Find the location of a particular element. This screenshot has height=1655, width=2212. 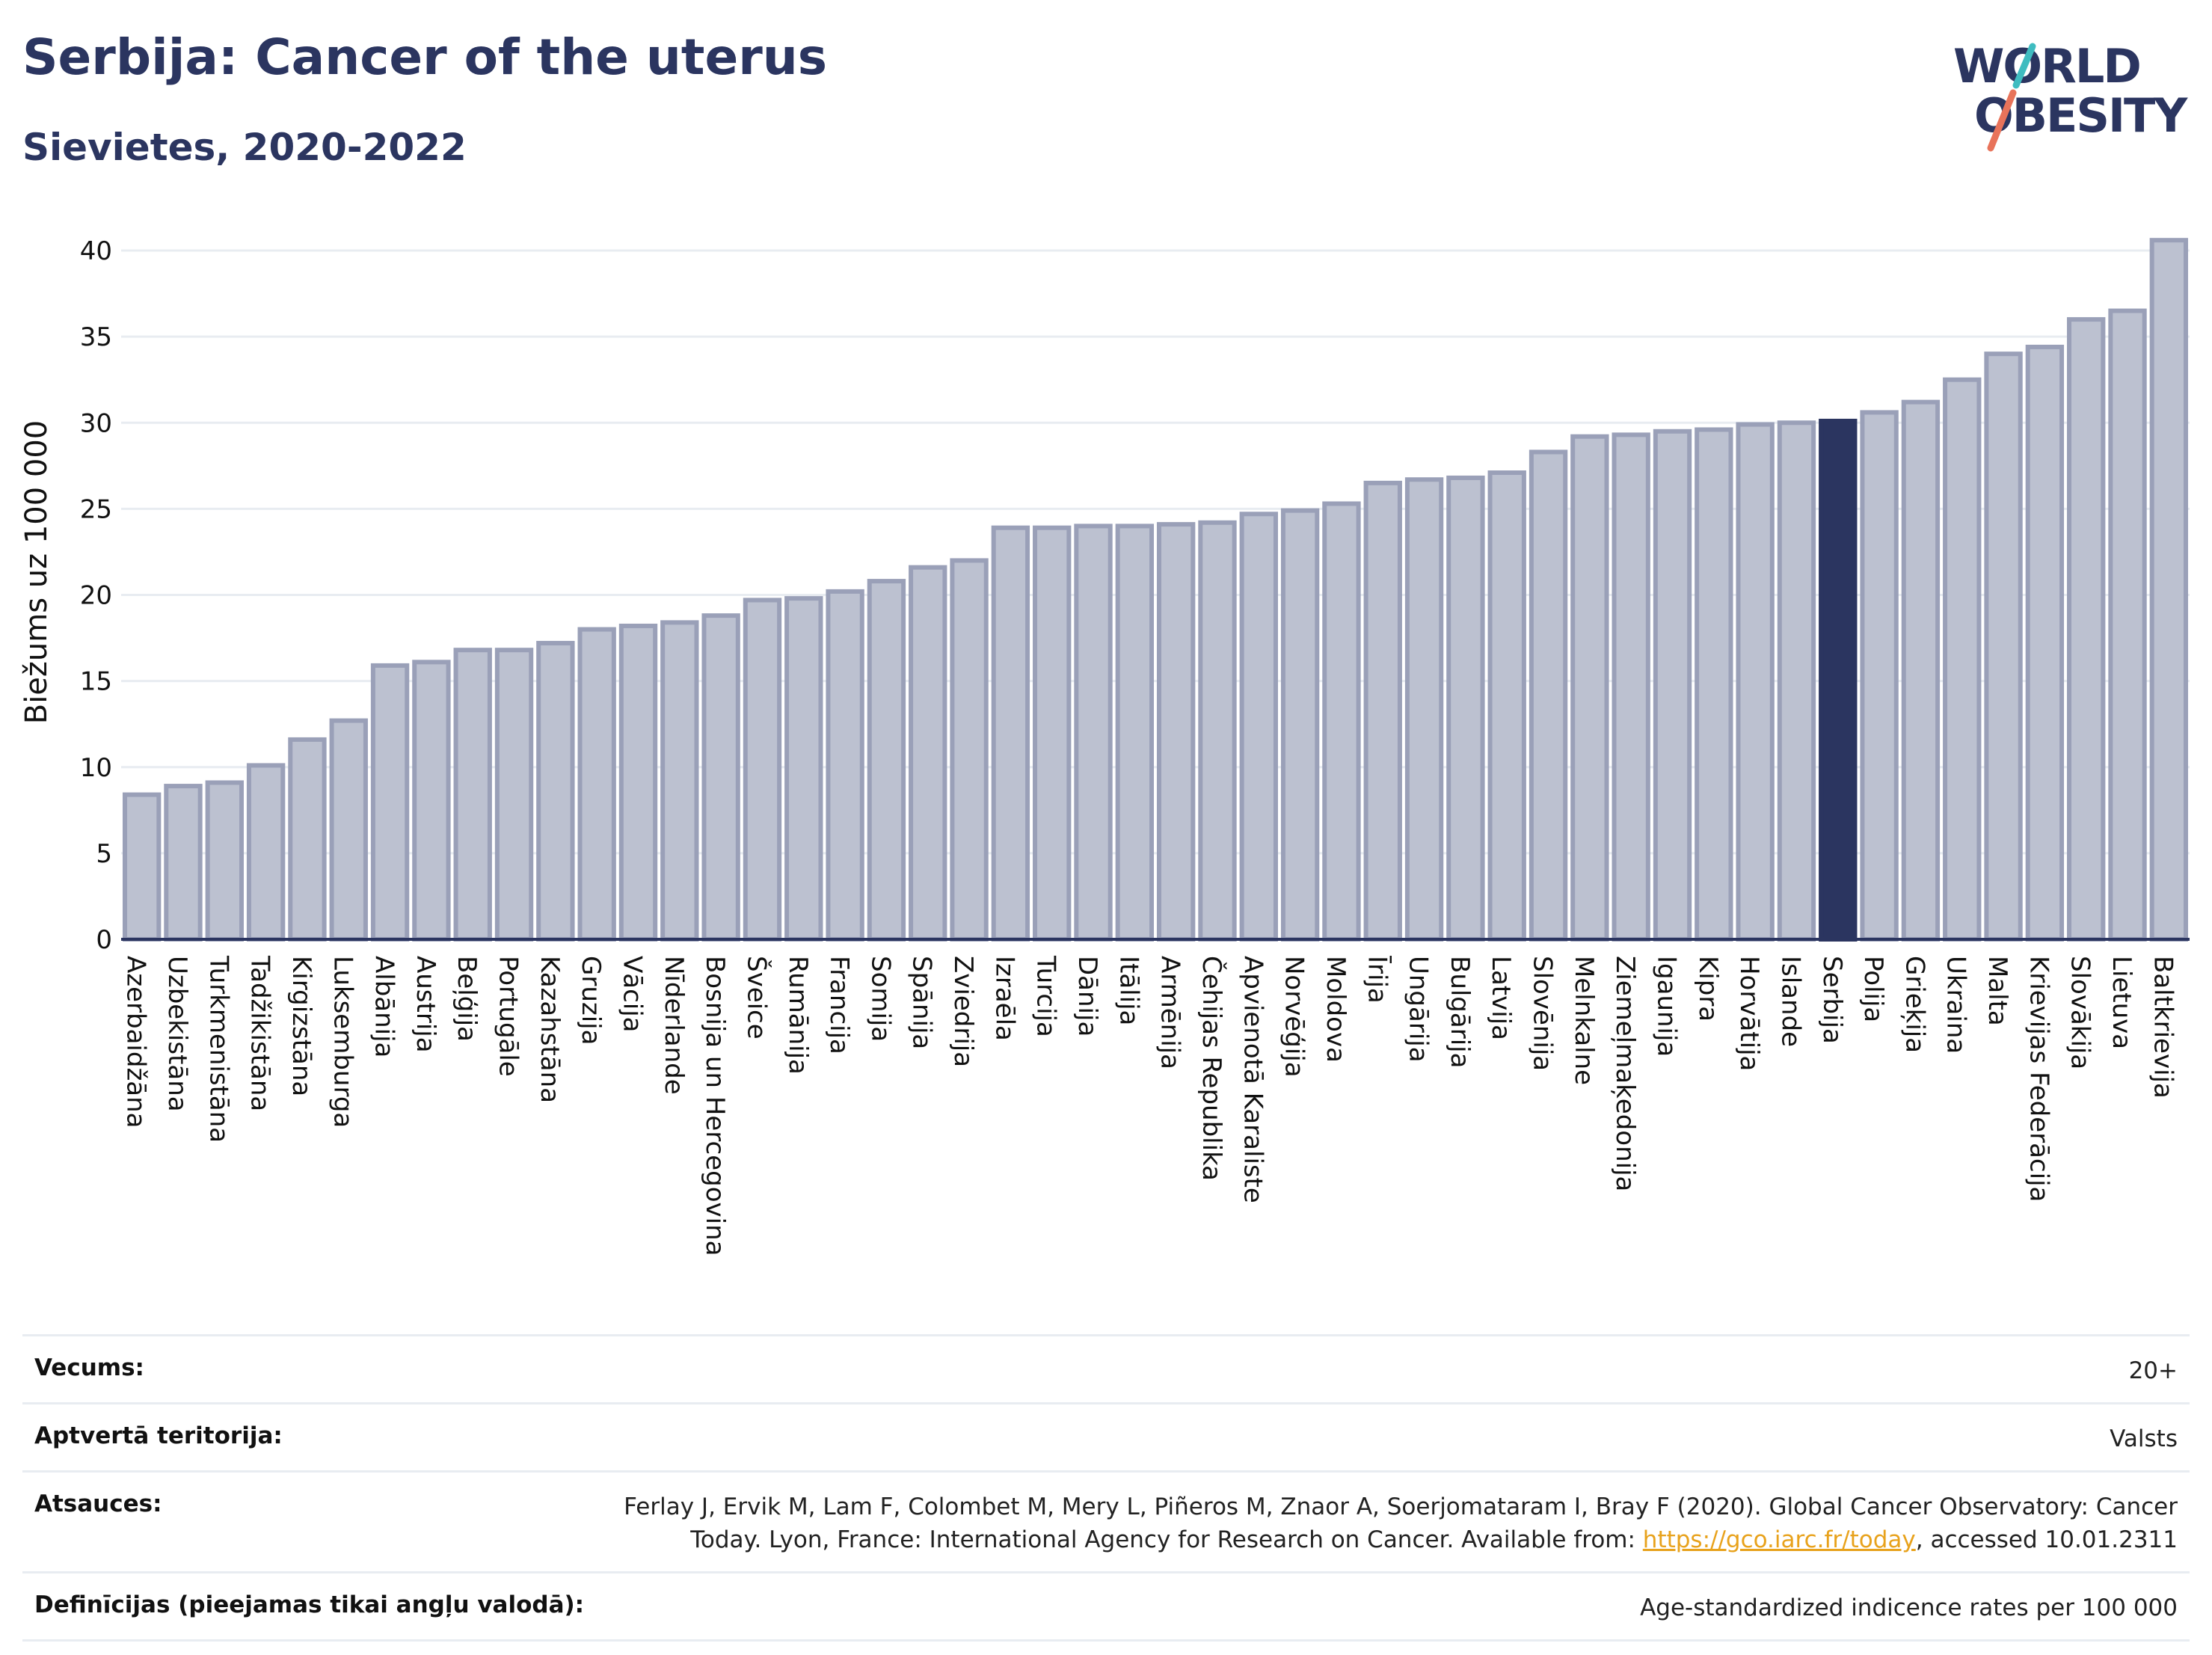

x-tick-label: Azerbaidžāna is located at coordinates (136, 1042).